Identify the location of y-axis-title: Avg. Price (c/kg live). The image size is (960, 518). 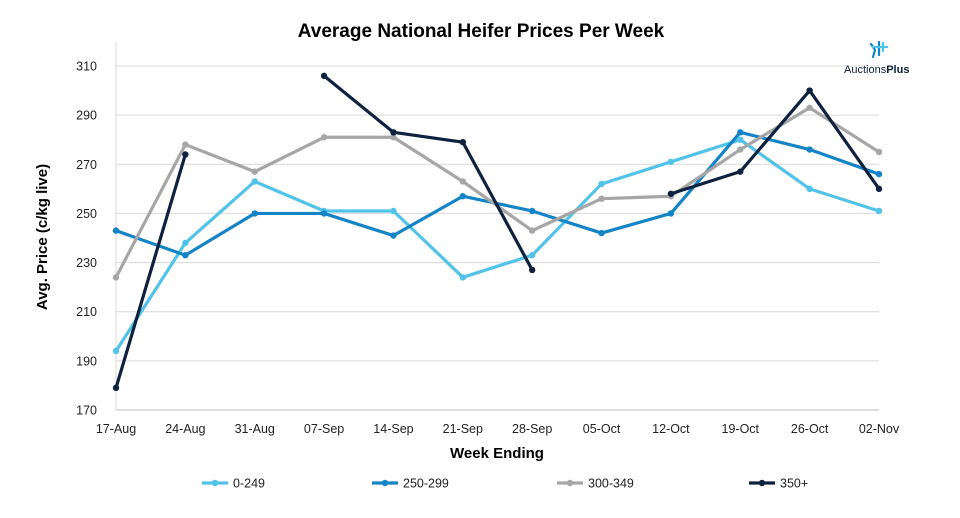
(42, 237).